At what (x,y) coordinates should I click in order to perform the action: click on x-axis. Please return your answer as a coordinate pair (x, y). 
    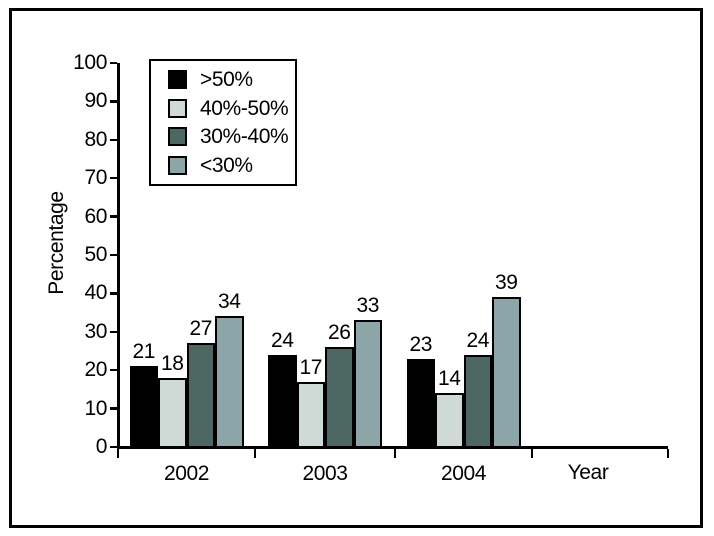
    Looking at the image, I should click on (392, 447).